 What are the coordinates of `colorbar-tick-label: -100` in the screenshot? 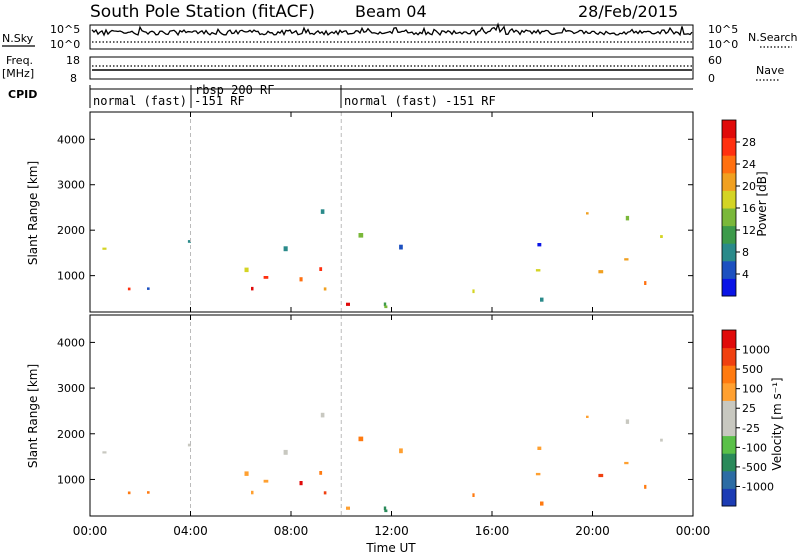 It's located at (754, 447).